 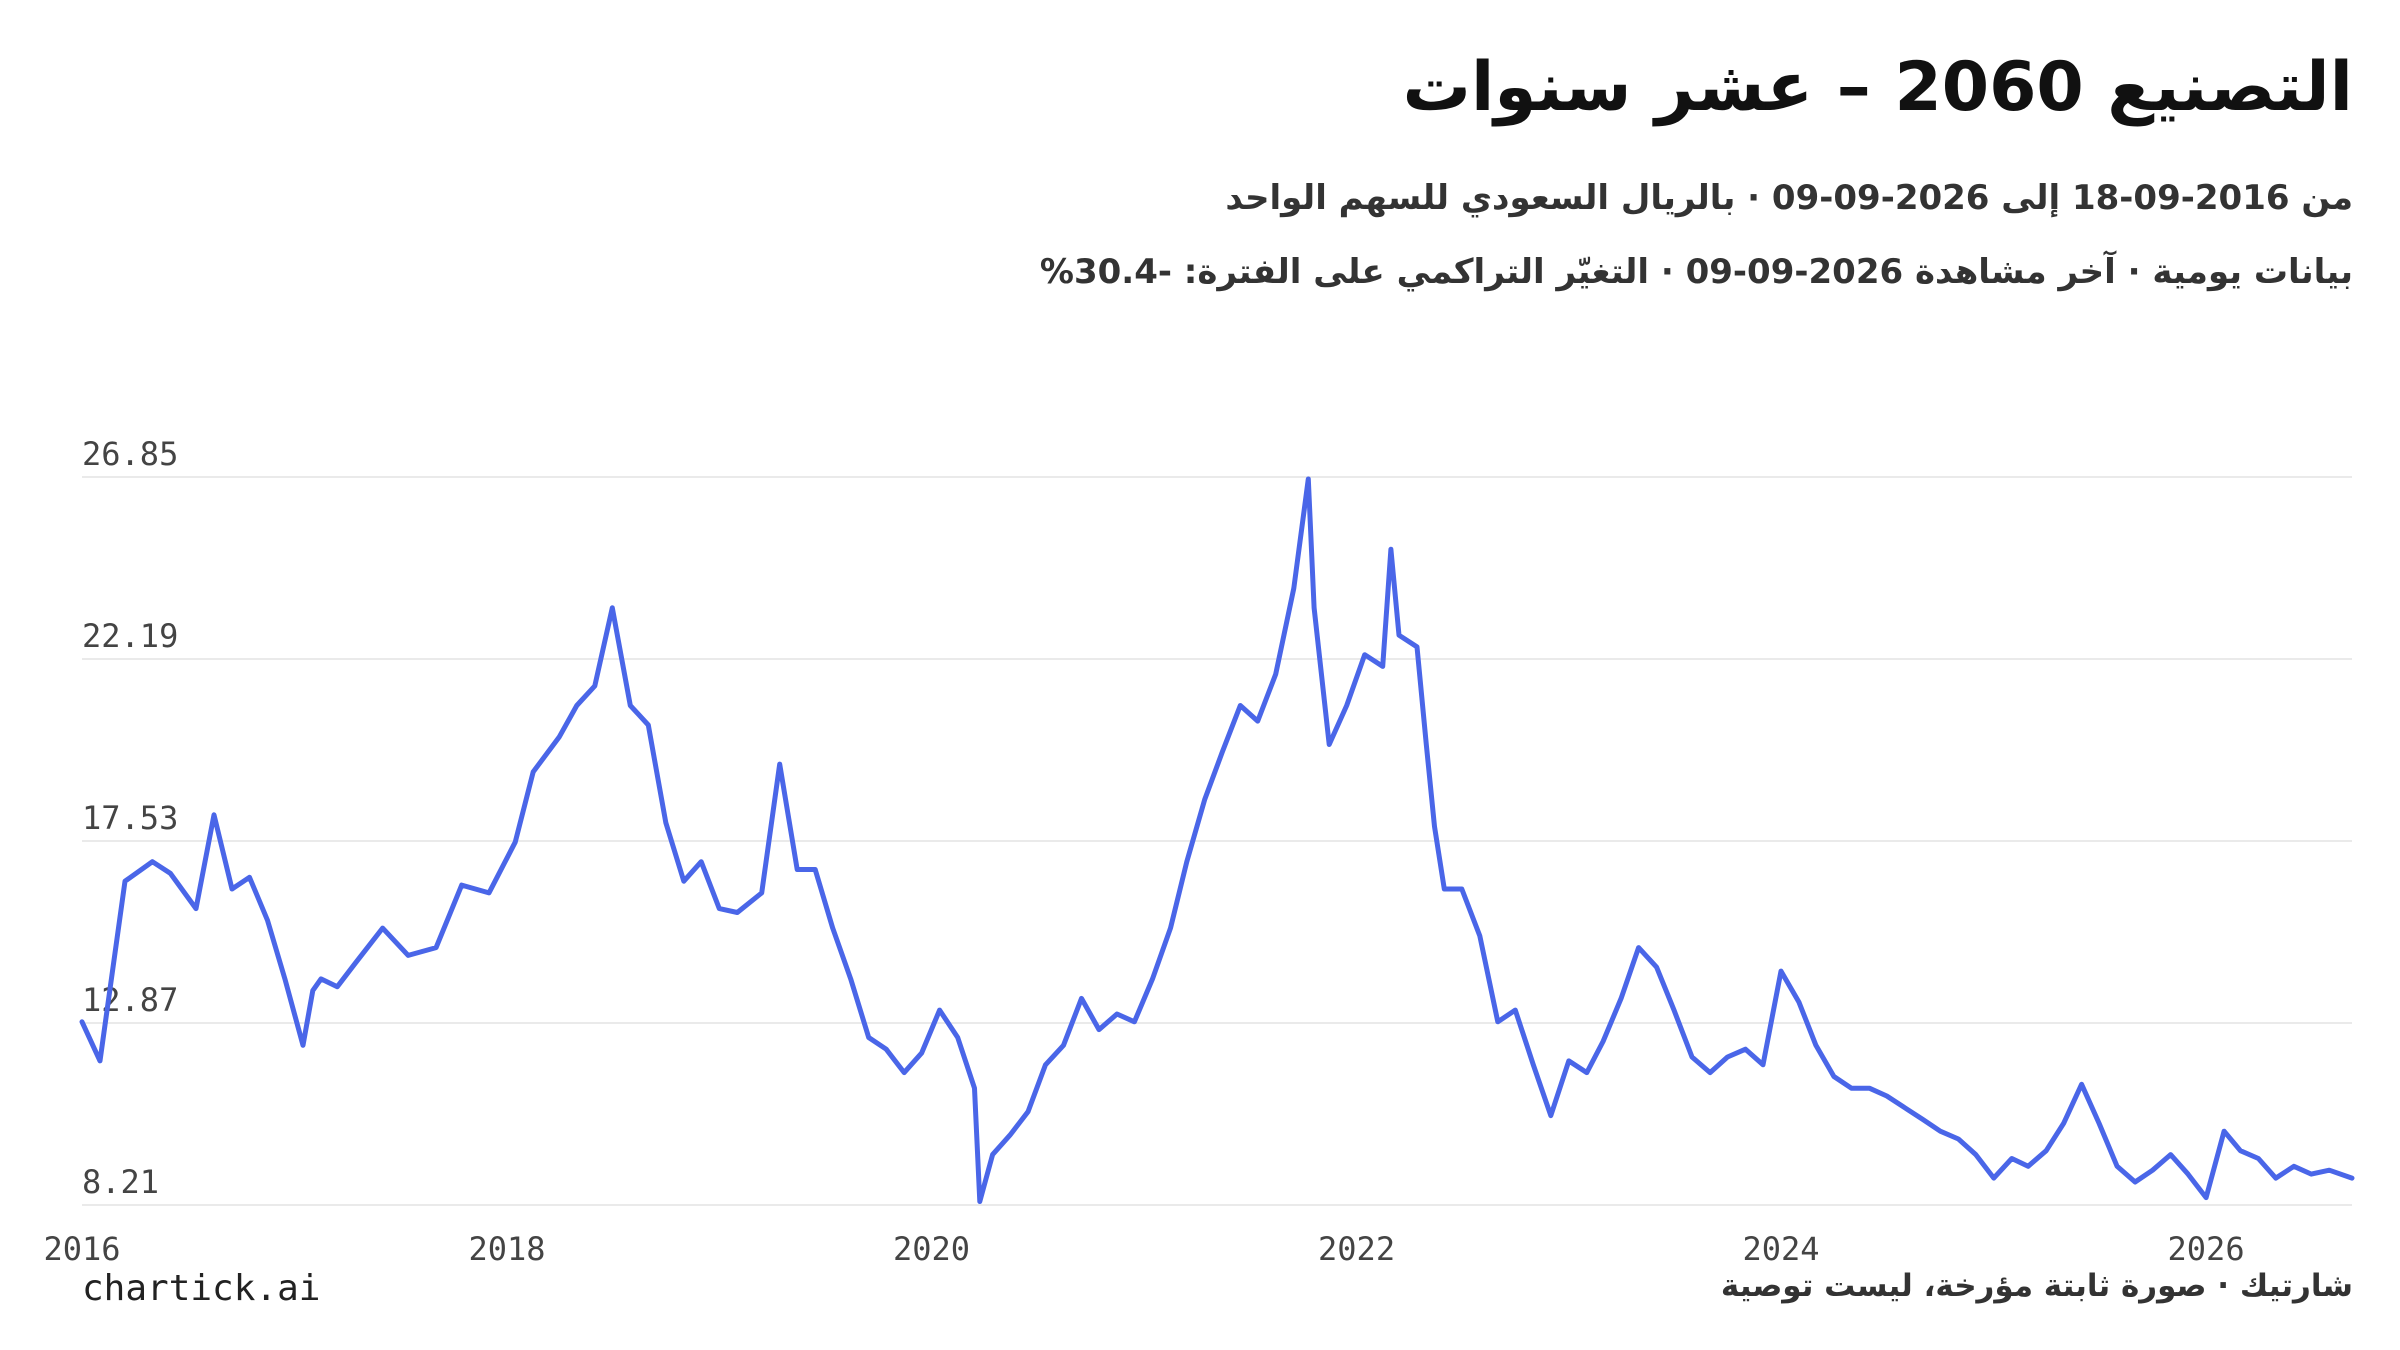 I want to click on x-tick-label: 2024, so click(x=1780, y=1249).